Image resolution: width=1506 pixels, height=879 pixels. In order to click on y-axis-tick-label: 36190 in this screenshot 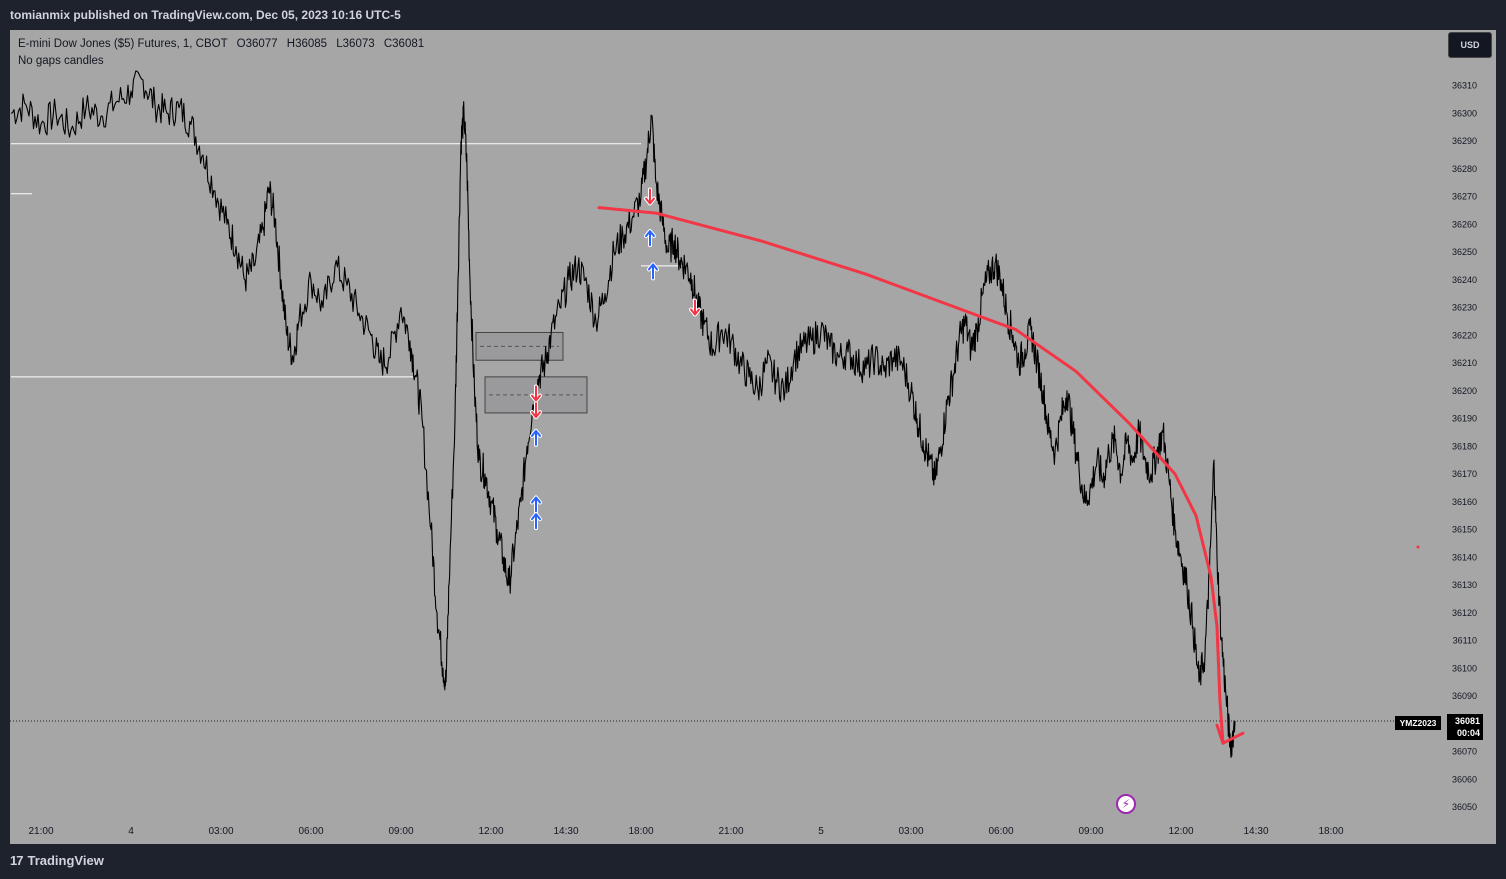, I will do `click(1464, 419)`.